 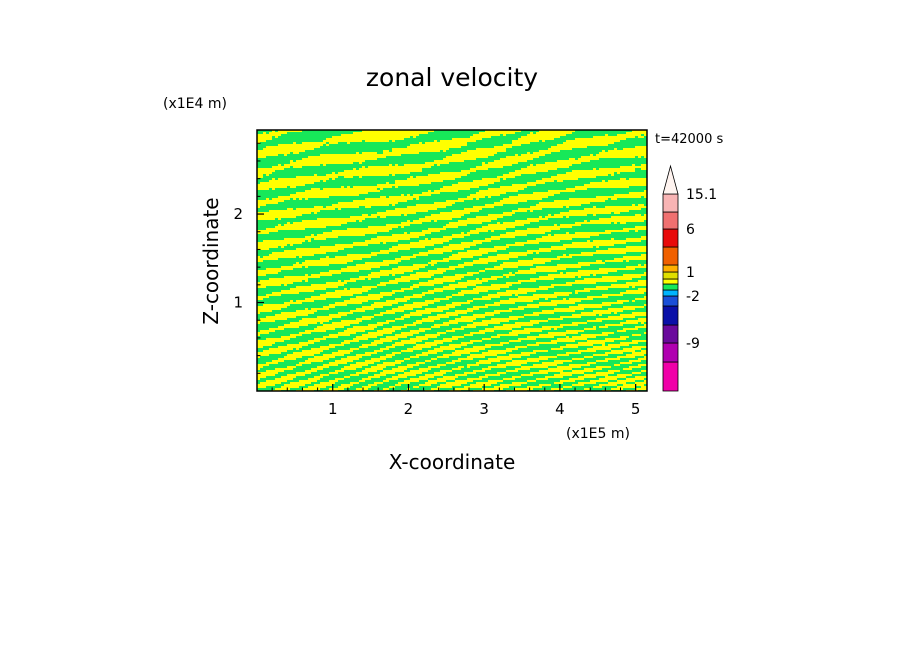 What do you see at coordinates (690, 273) in the screenshot?
I see `colorbar-tick-label: 1` at bounding box center [690, 273].